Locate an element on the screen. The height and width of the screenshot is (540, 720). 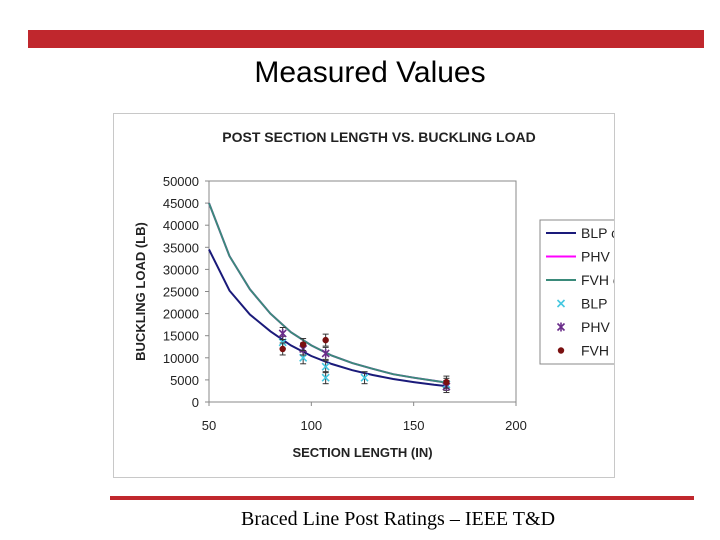
slide-footer: Braced Line Post Ratings – IEEE T&D is located at coordinates (398, 519).